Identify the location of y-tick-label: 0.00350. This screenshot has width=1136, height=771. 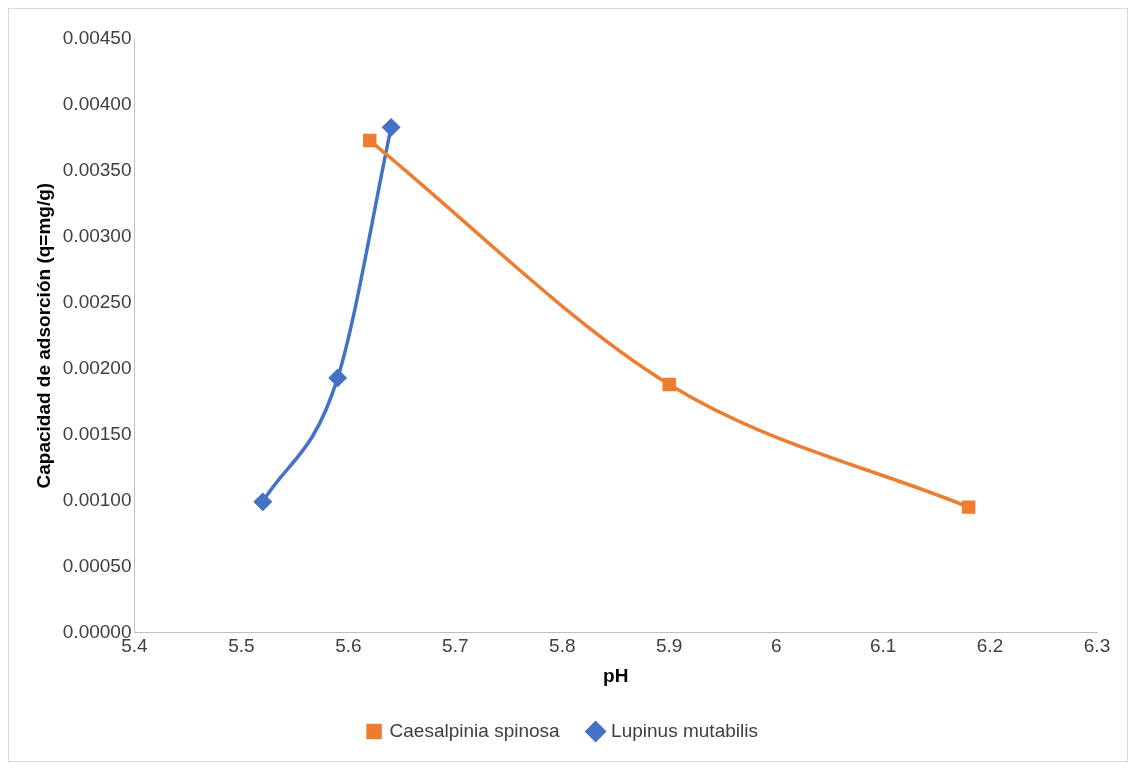
(97, 170).